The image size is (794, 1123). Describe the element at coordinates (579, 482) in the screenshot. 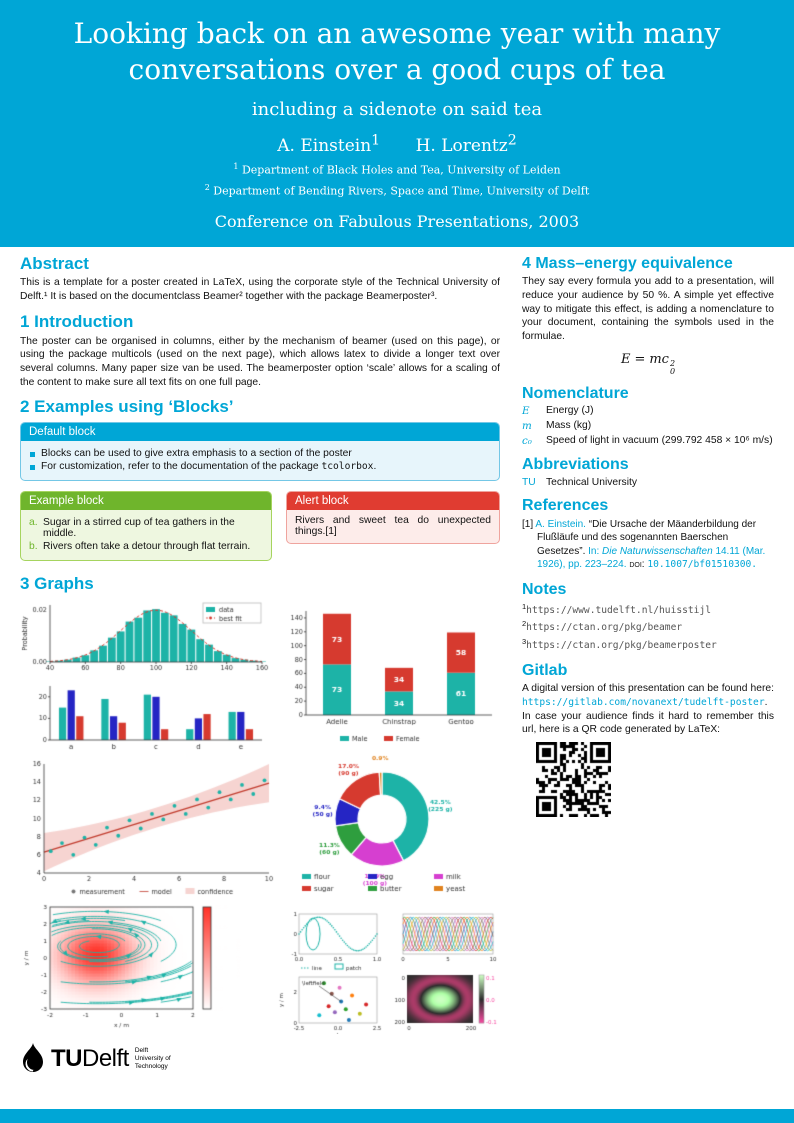

I see `abbreviation-entry: TU Technical University` at that location.